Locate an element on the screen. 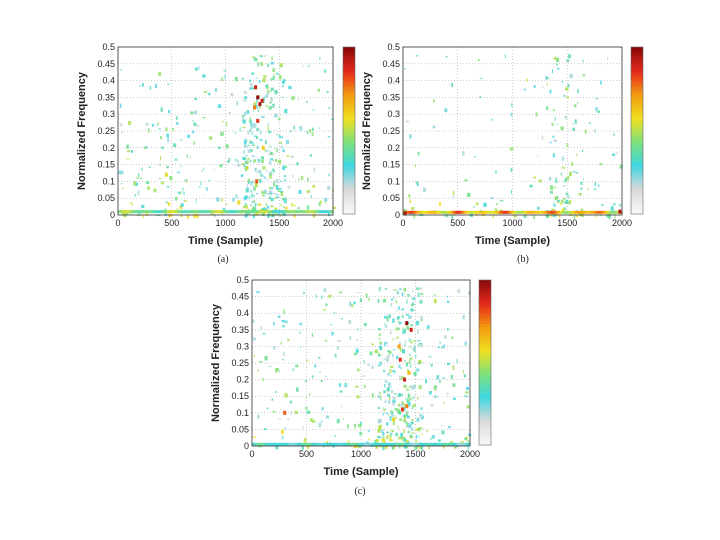  panel-caption: (c) is located at coordinates (359, 491).